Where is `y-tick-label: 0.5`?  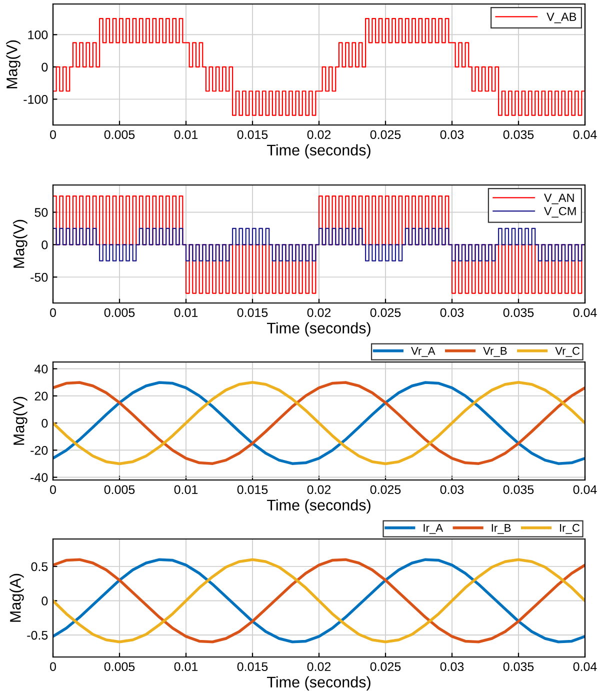 y-tick-label: 0.5 is located at coordinates (39, 567).